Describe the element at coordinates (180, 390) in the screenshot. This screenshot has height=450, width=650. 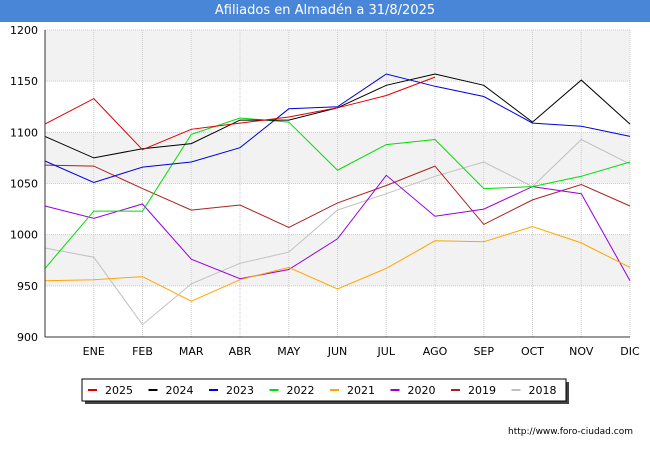
I see `legend-label-2024: 2024` at that location.